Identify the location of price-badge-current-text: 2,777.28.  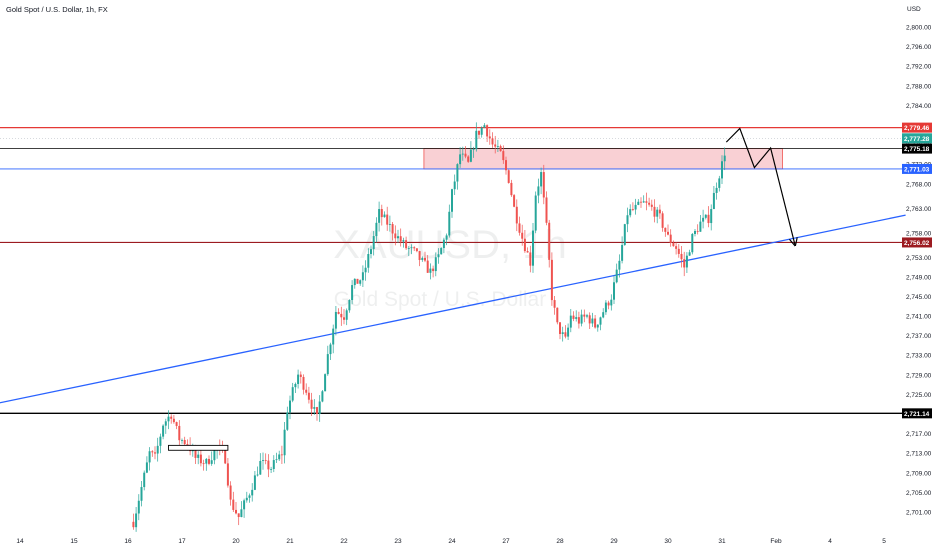
(917, 139).